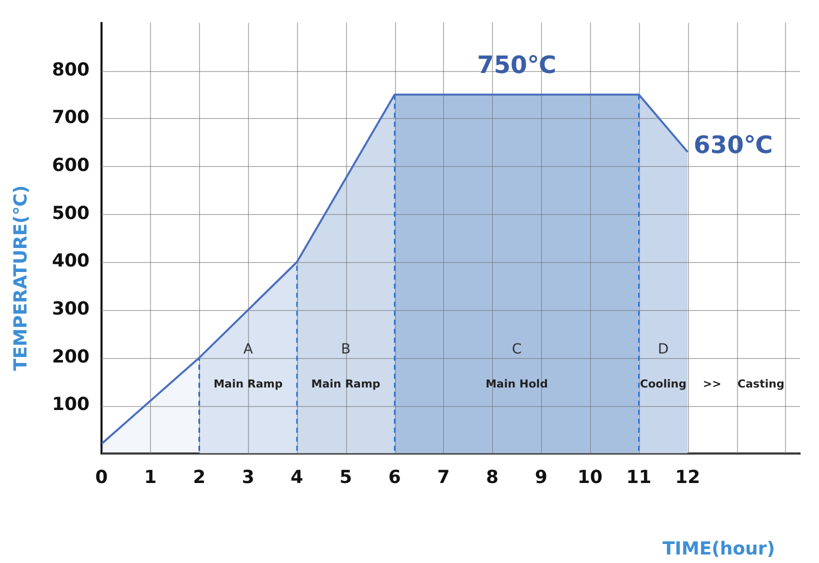  Describe the element at coordinates (590, 477) in the screenshot. I see `x-tick-label: 10` at that location.